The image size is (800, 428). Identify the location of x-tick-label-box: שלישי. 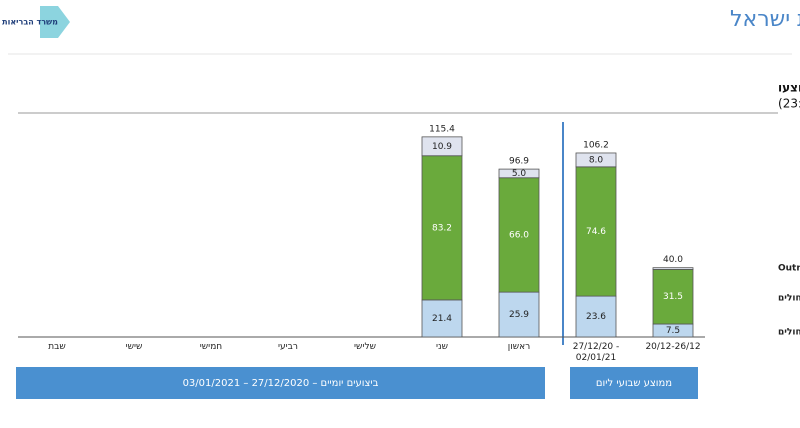
(365, 347).